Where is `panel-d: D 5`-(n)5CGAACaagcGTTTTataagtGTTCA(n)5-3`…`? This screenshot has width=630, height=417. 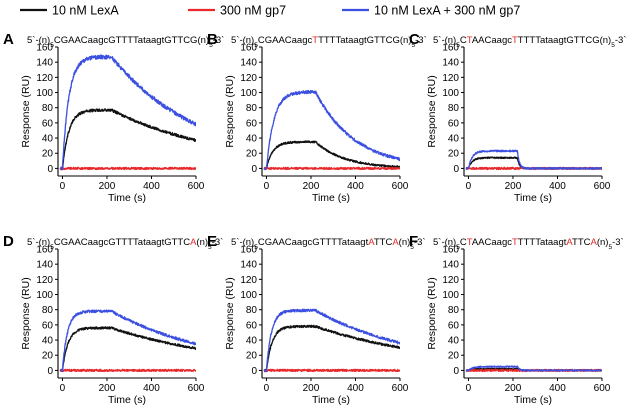
panel-d: D 5`-(n)5CGAACaagcGTTTTataagtGTTCA(n)5-3`… is located at coordinates (113, 319).